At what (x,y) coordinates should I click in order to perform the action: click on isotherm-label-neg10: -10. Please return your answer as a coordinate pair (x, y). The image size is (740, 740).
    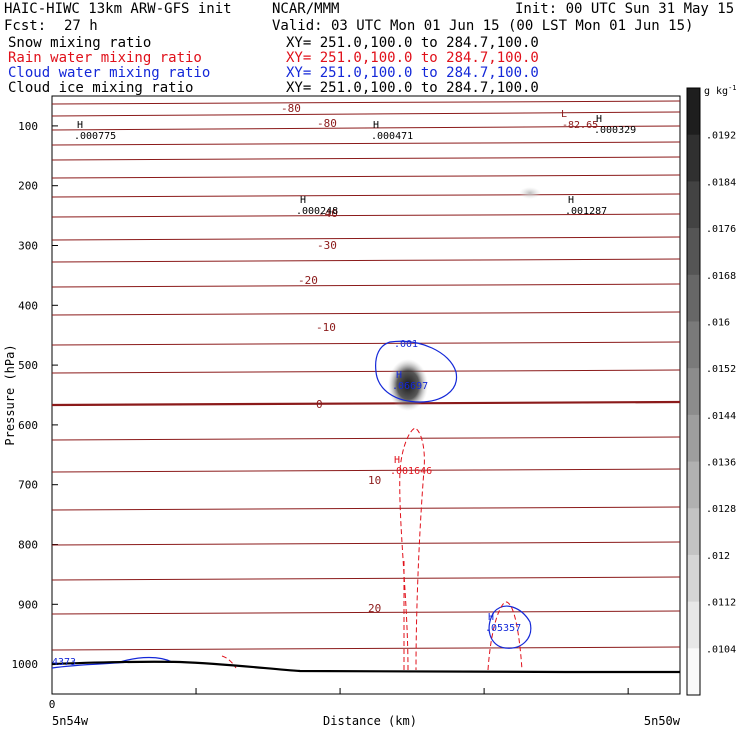
    Looking at the image, I should click on (326, 327).